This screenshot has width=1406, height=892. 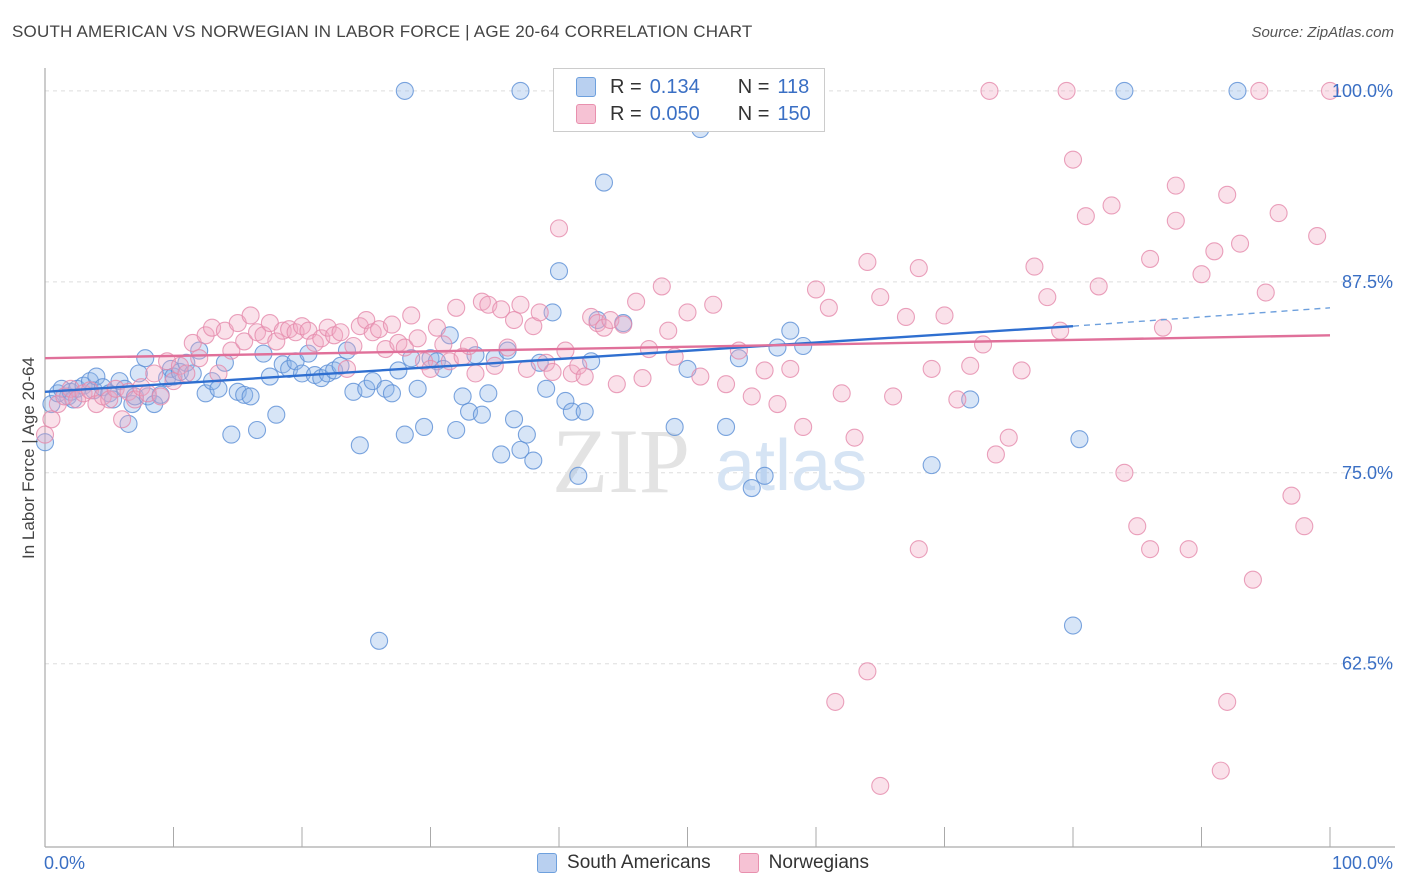 What do you see at coordinates (1362, 91) in the screenshot?
I see `y-tick-label: 100.0%` at bounding box center [1362, 91].